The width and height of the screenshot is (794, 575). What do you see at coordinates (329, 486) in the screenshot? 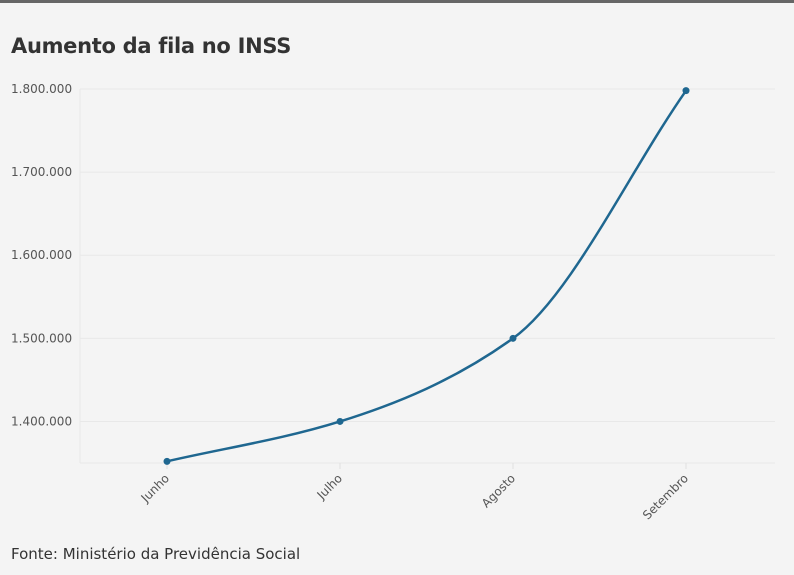
I see `x-tick-label: Julho` at bounding box center [329, 486].